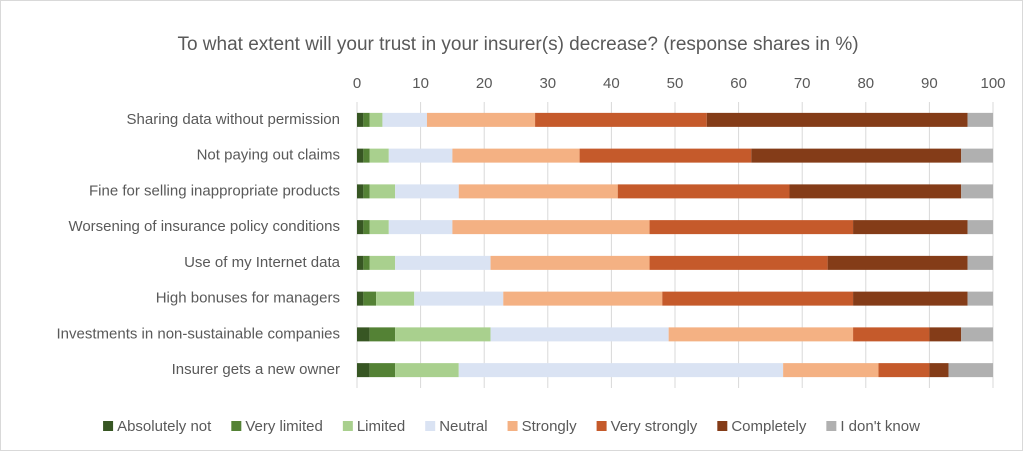 This screenshot has width=1023, height=456. I want to click on y-tick-label: High bonuses for managers, so click(248, 298).